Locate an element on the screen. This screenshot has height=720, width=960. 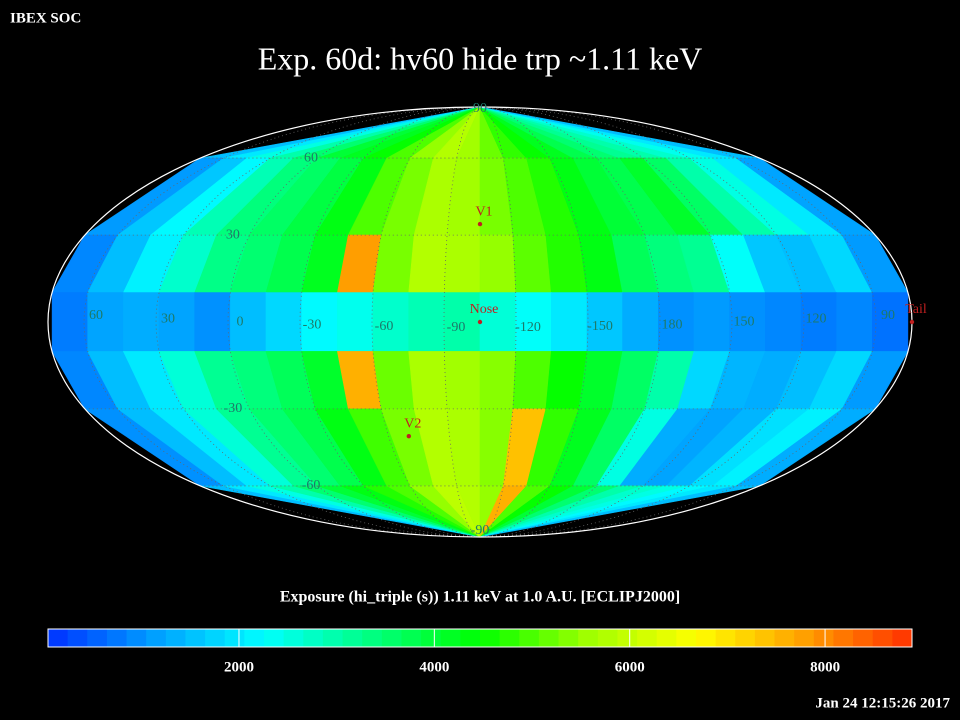
latitude-label: -30 is located at coordinates (233, 408).